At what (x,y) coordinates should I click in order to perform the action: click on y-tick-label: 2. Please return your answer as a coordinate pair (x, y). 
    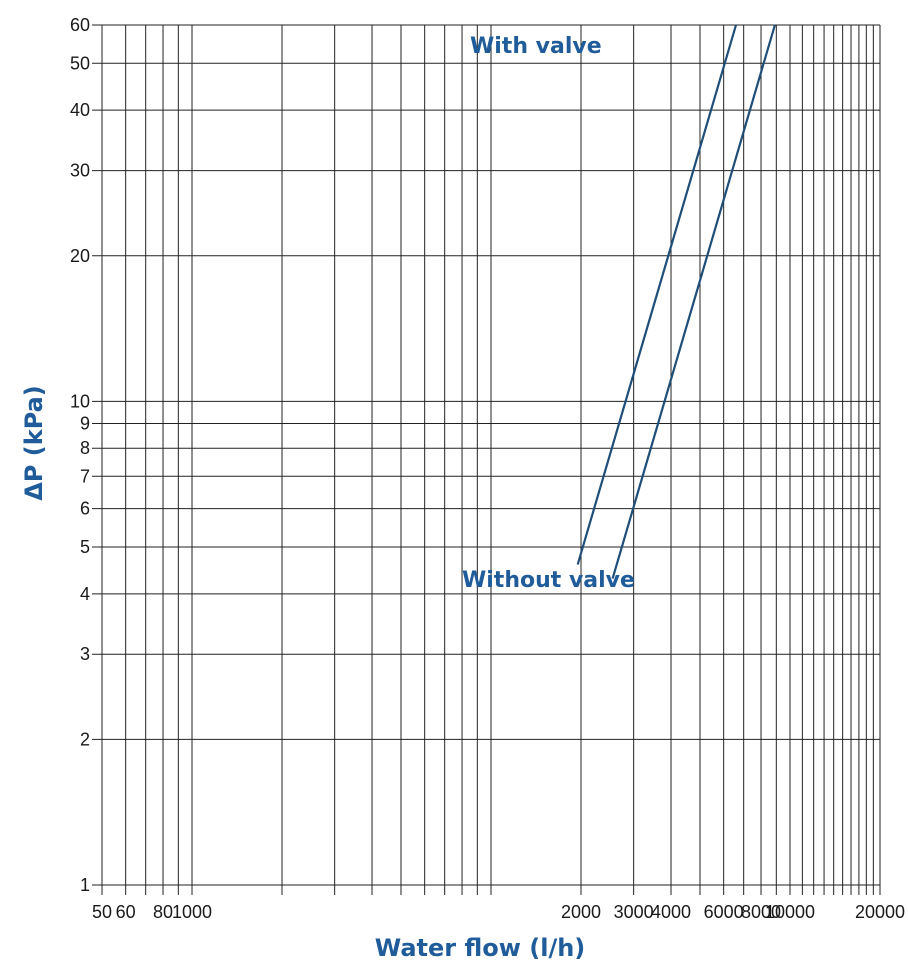
    Looking at the image, I should click on (85, 739).